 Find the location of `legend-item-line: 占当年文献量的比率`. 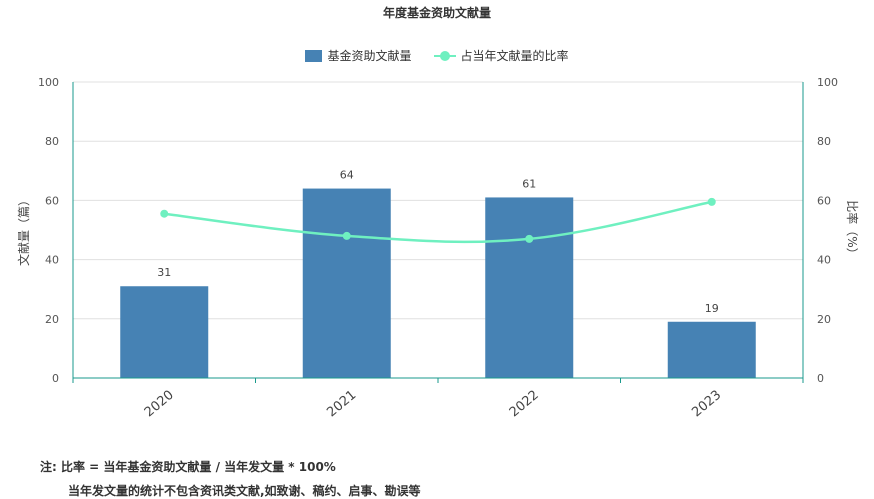

legend-item-line: 占当年文献量的比率 is located at coordinates (501, 55).